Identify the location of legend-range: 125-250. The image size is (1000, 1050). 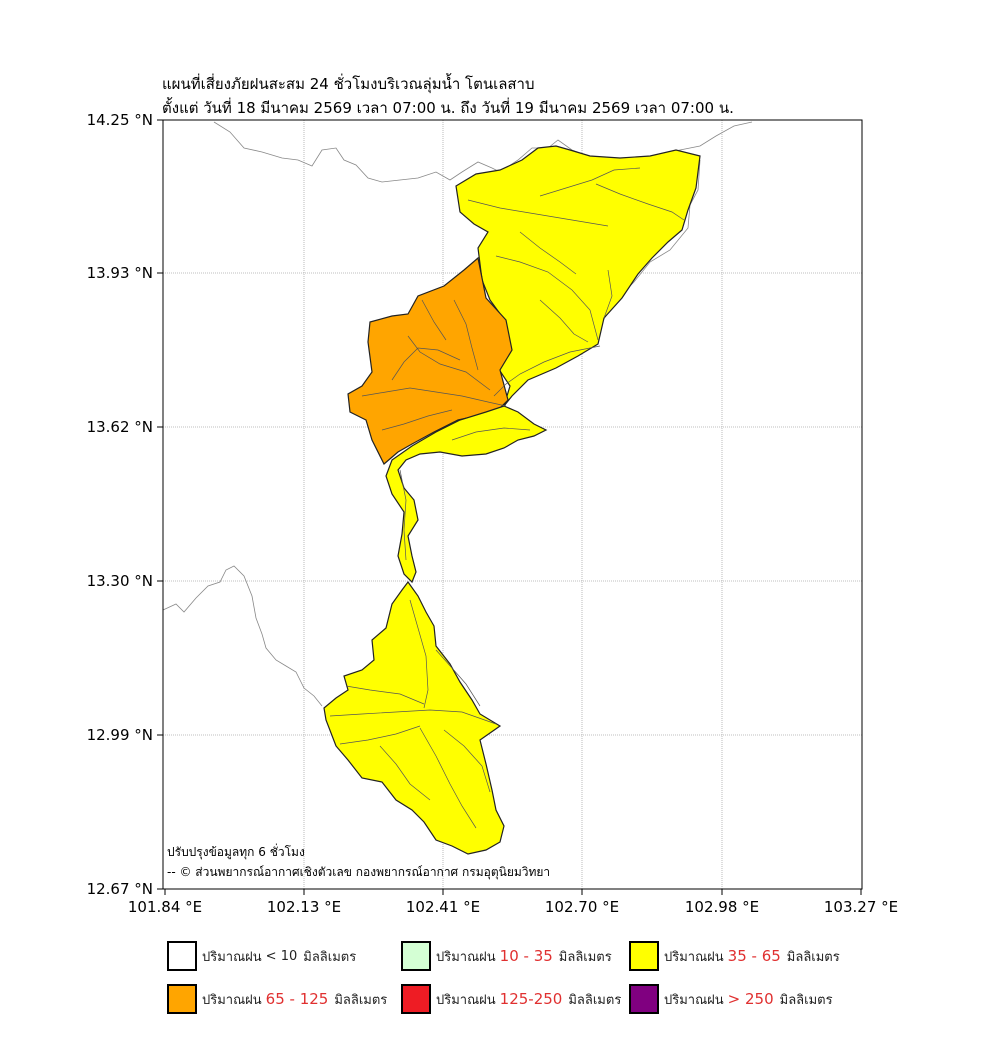
(531, 999).